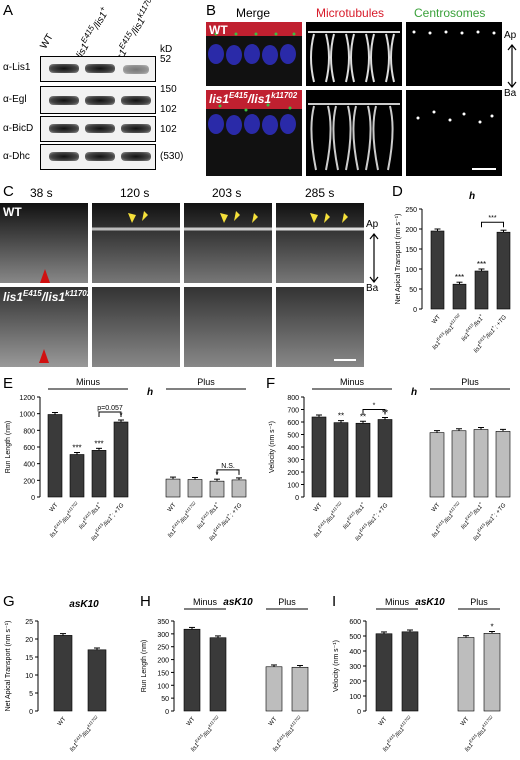  Describe the element at coordinates (413, 290) in the screenshot. I see `y-tick-label: 50` at that location.